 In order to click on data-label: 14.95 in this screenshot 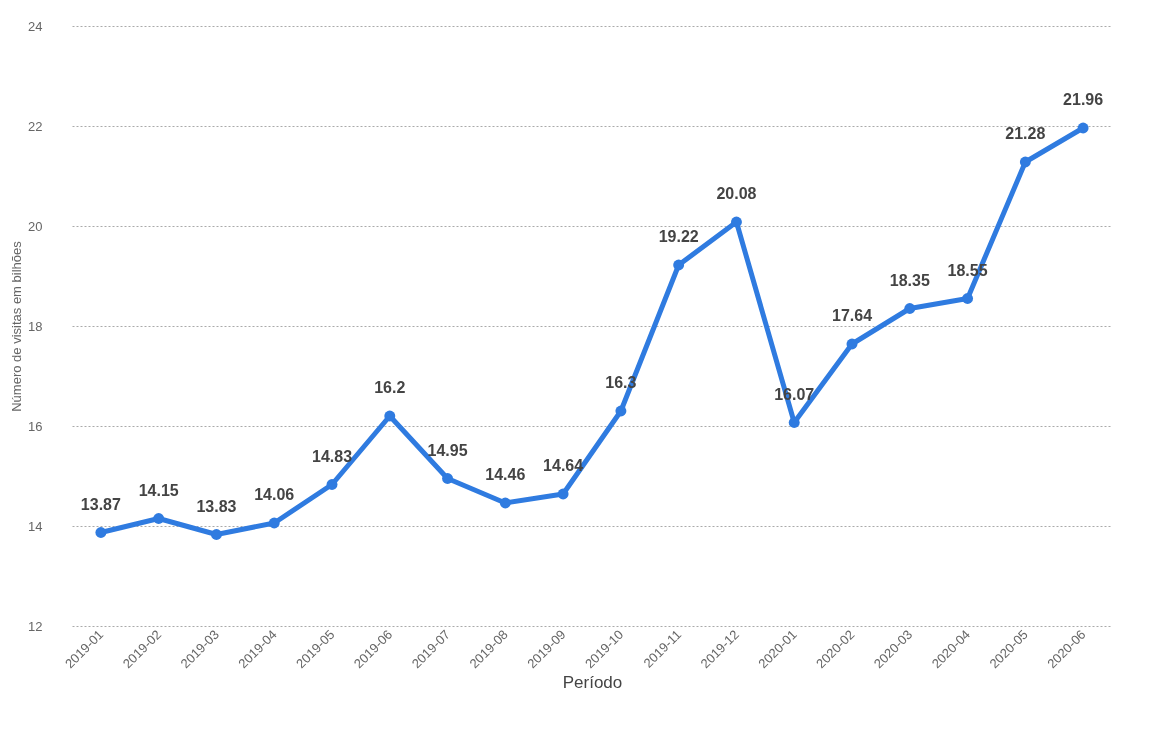, I will do `click(447, 450)`.